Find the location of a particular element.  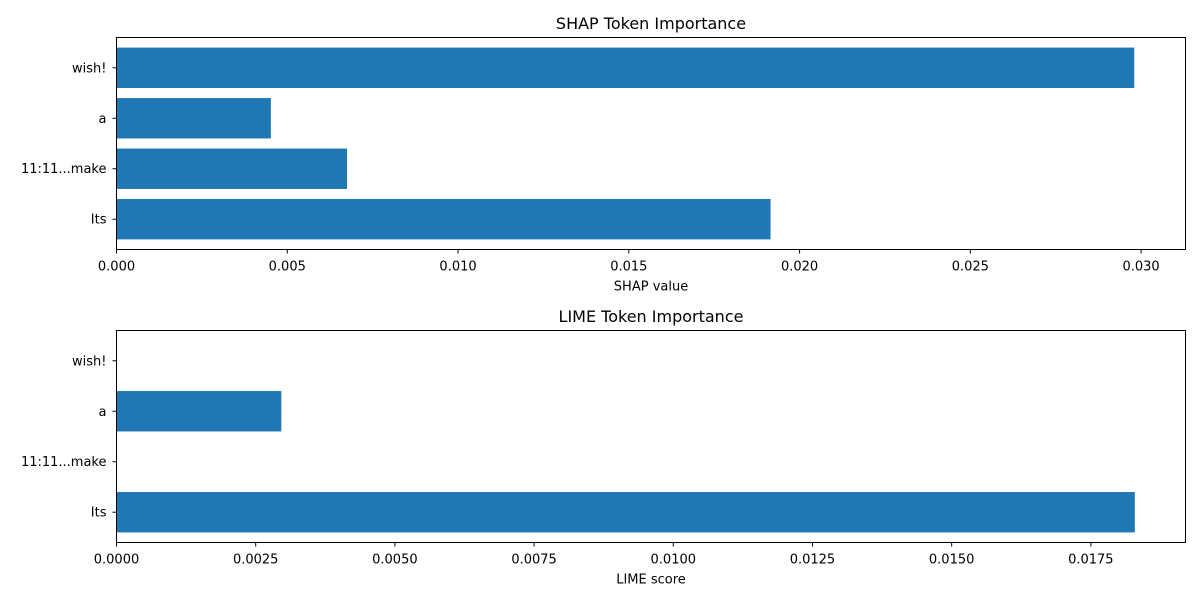

lime-xtick-label: 0.0100 is located at coordinates (674, 560).